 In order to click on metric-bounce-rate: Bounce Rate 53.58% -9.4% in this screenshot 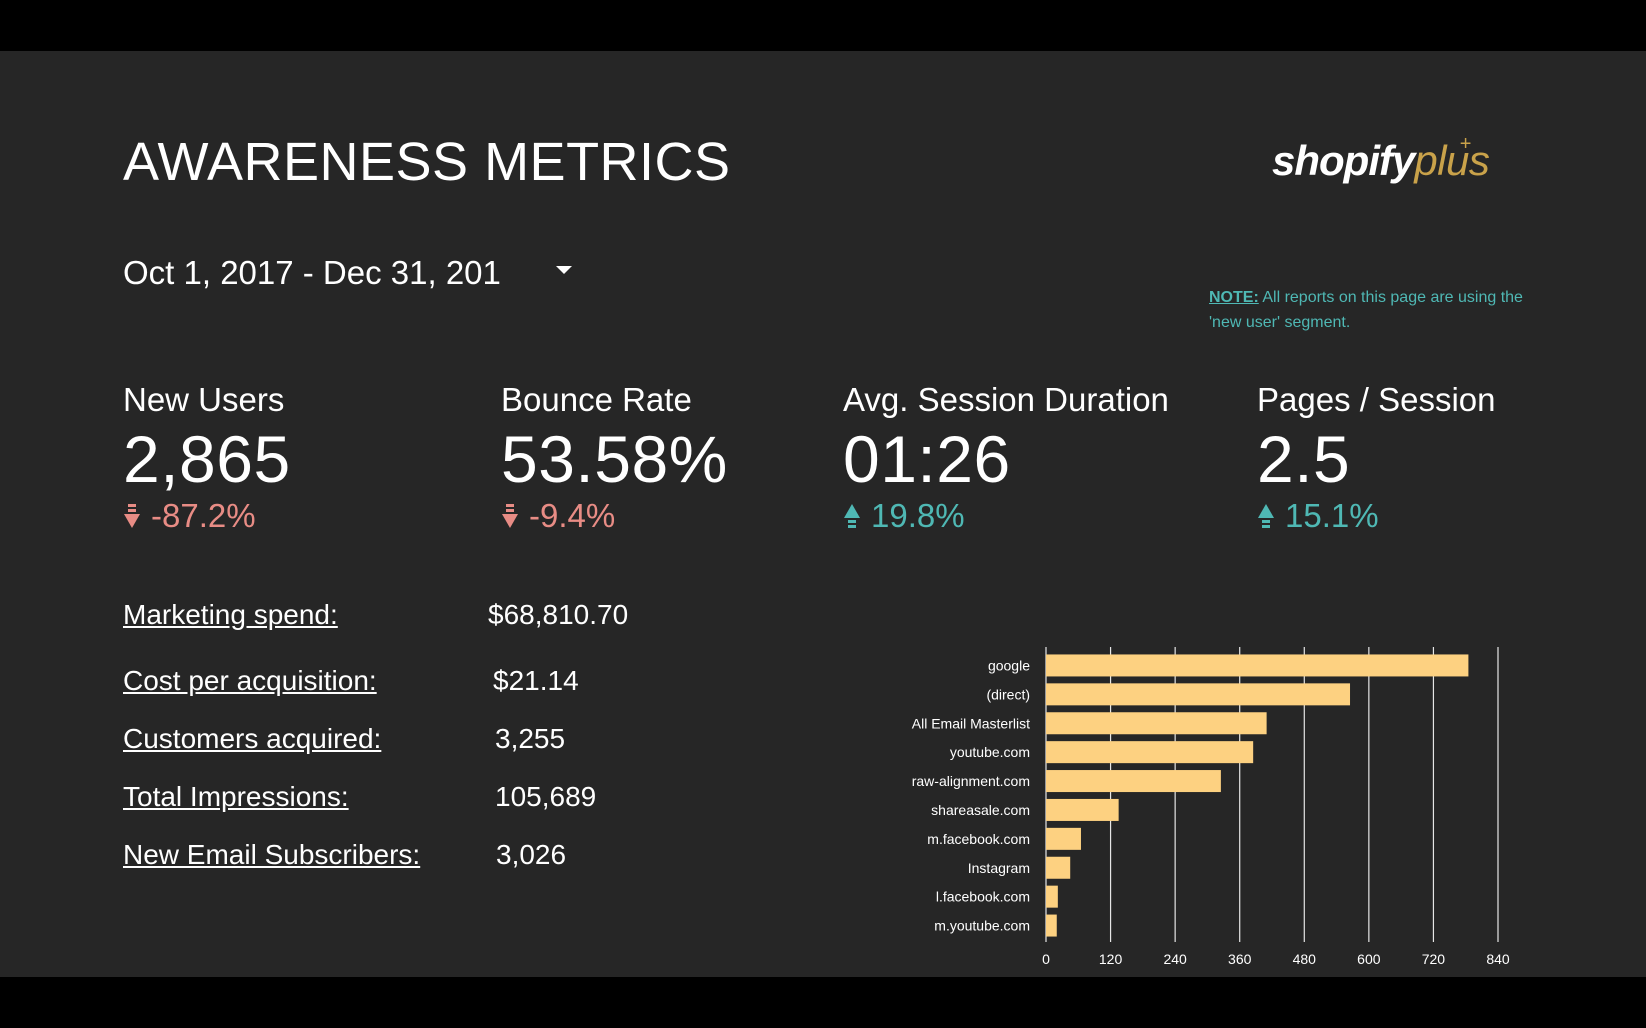, I will do `click(614, 458)`.